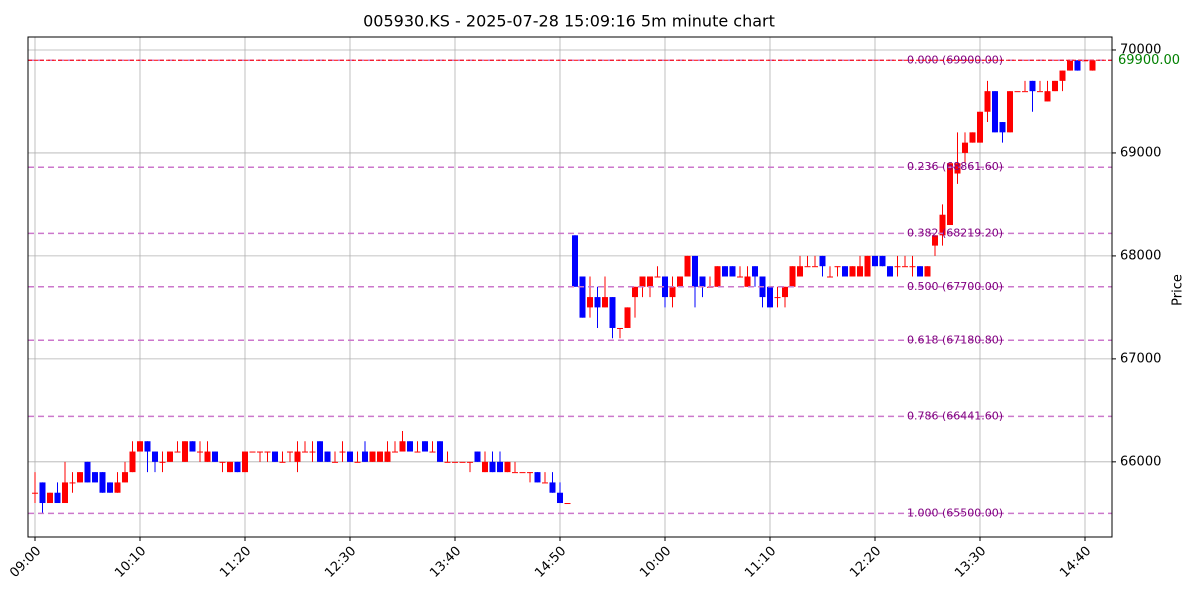 This screenshot has width=1200, height=600. Describe the element at coordinates (655, 562) in the screenshot. I see `x-tick-label: 10:00` at that location.